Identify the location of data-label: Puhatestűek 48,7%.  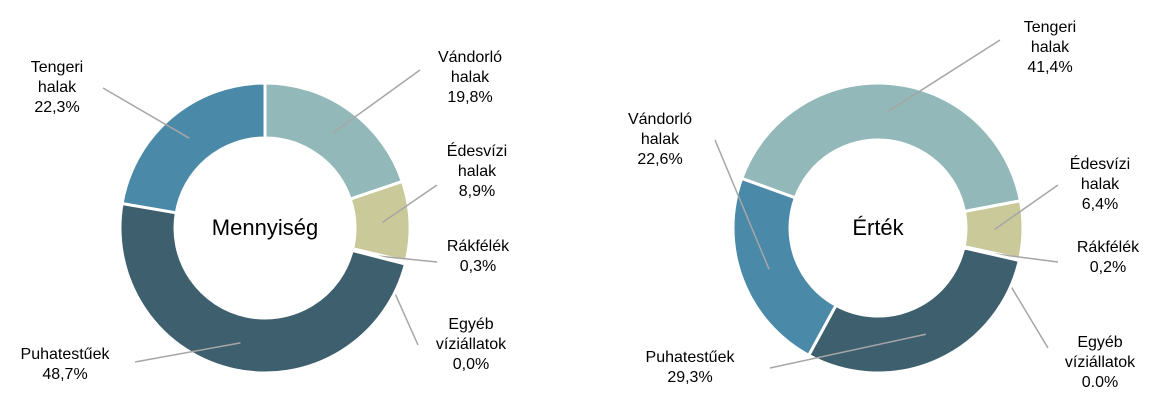
(65, 365).